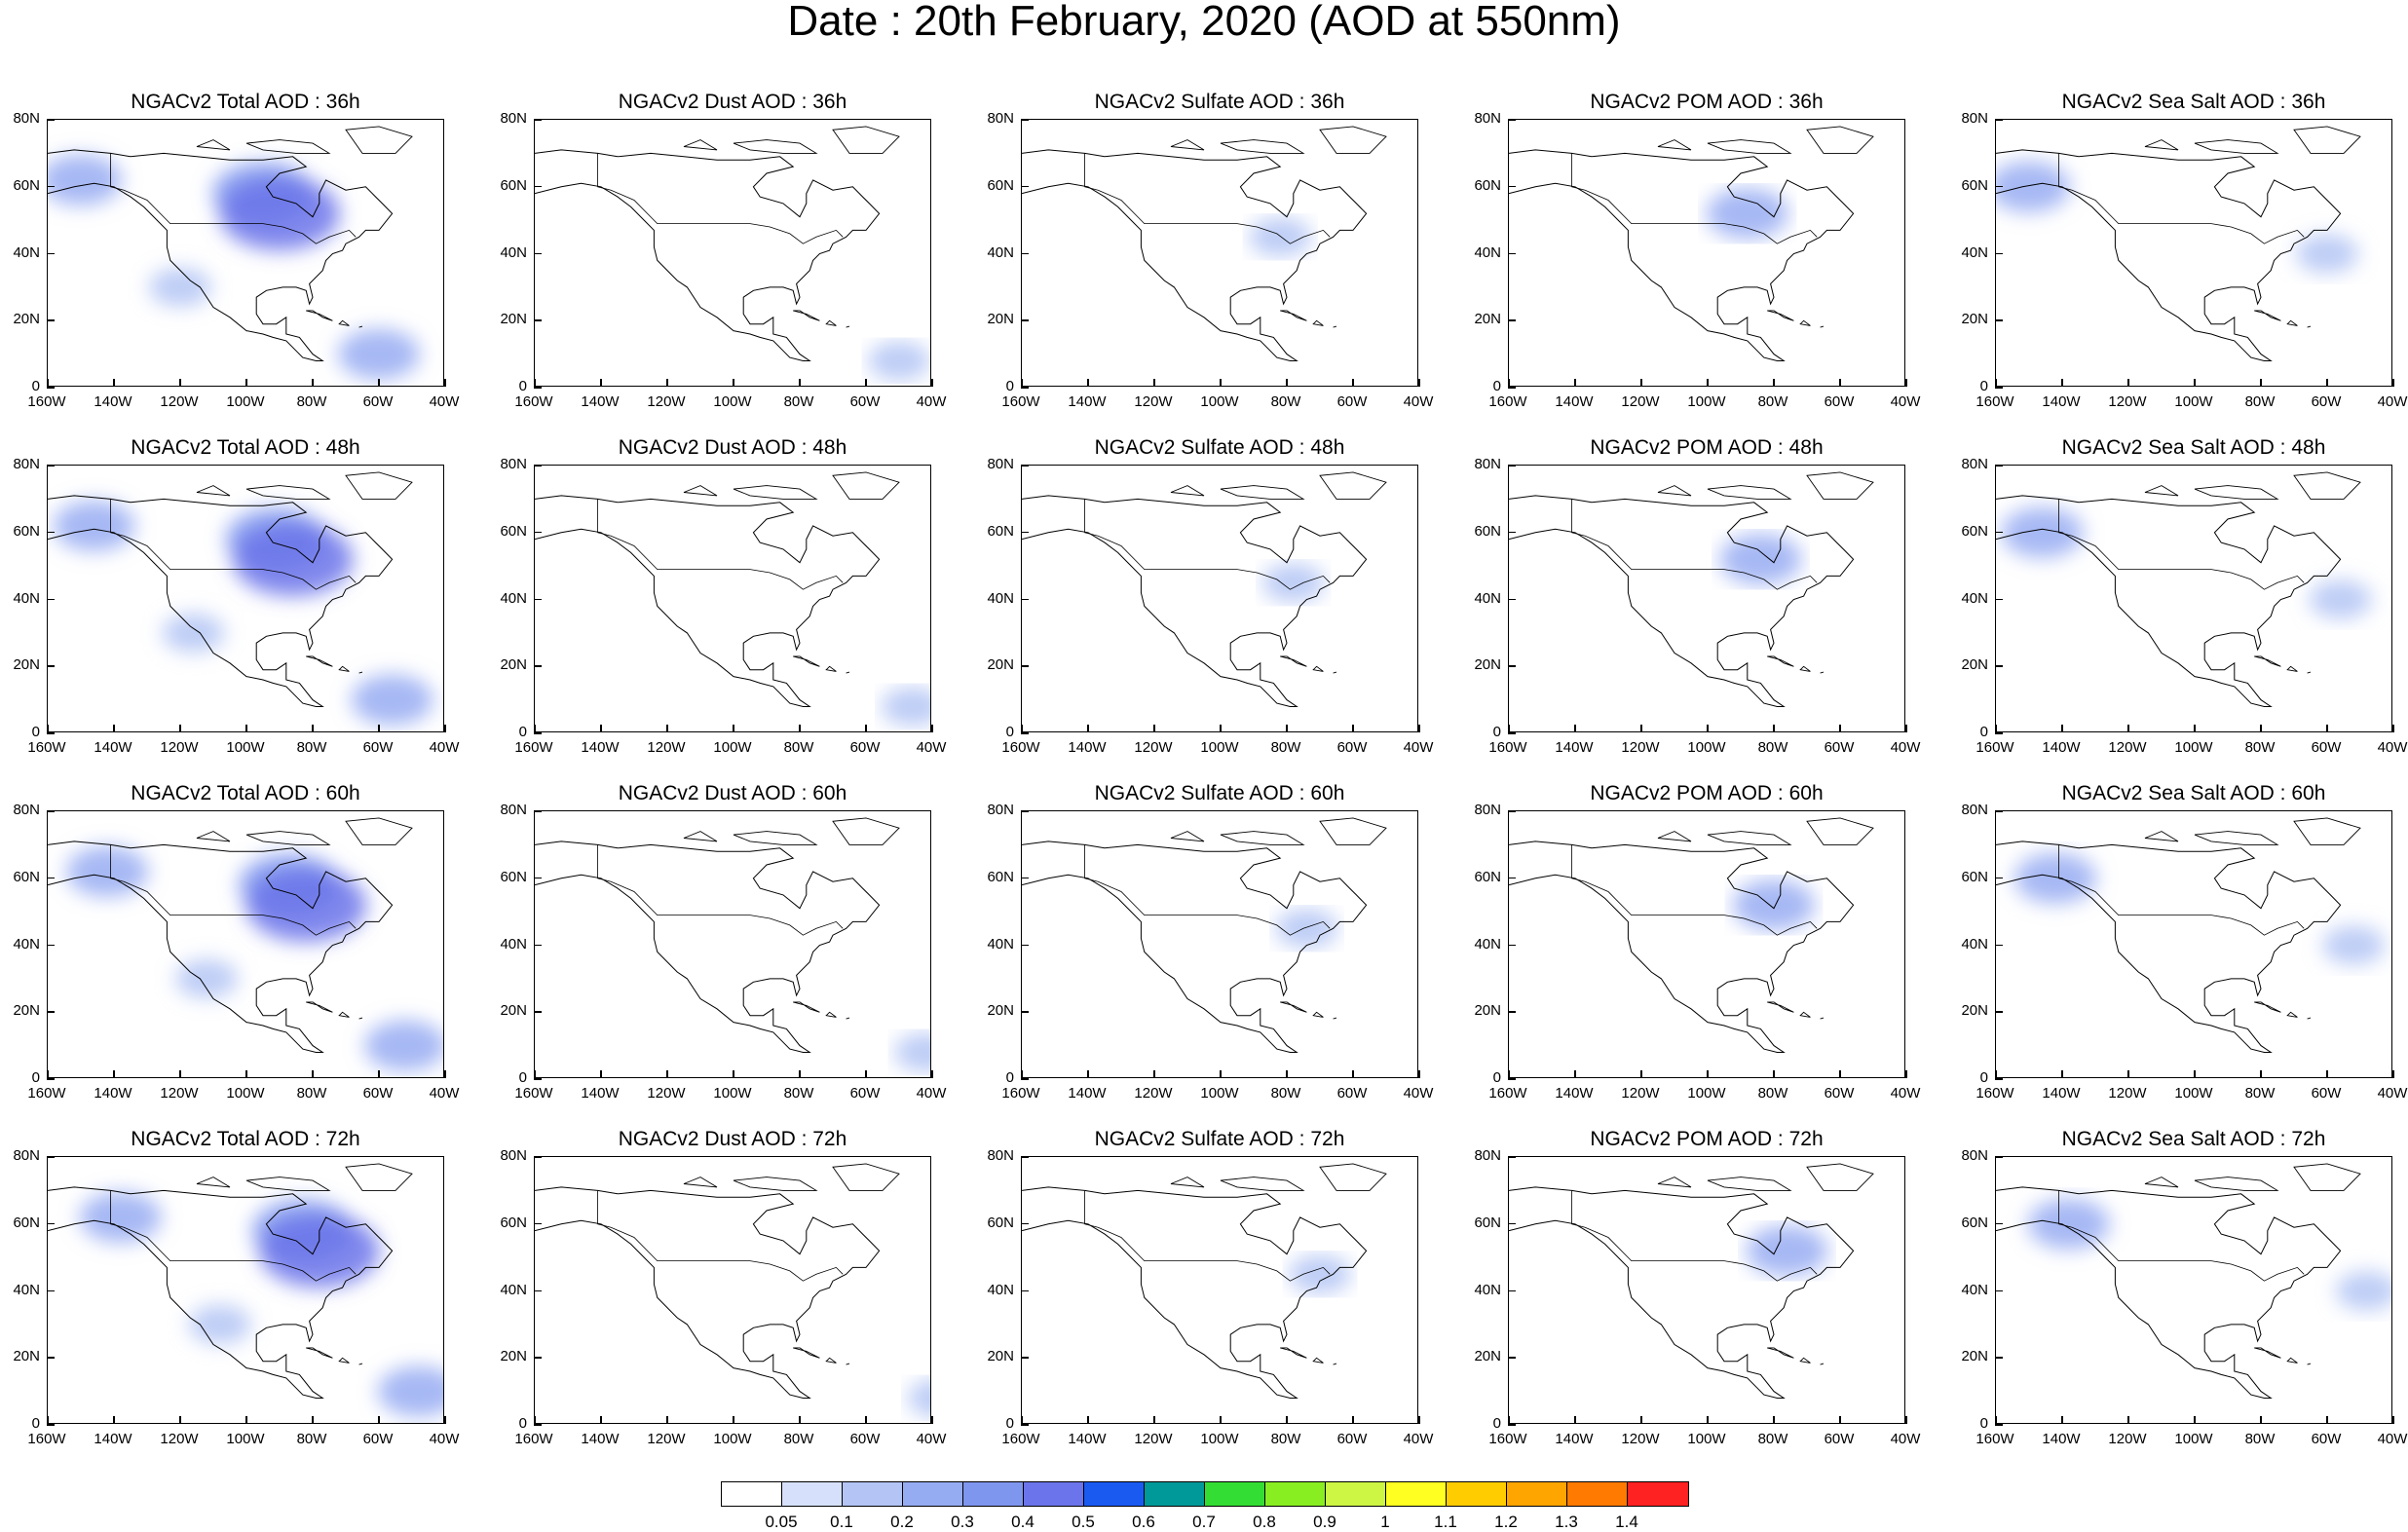 The width and height of the screenshot is (2408, 1532). I want to click on lat-tick-label: 20N, so click(1487, 1356).